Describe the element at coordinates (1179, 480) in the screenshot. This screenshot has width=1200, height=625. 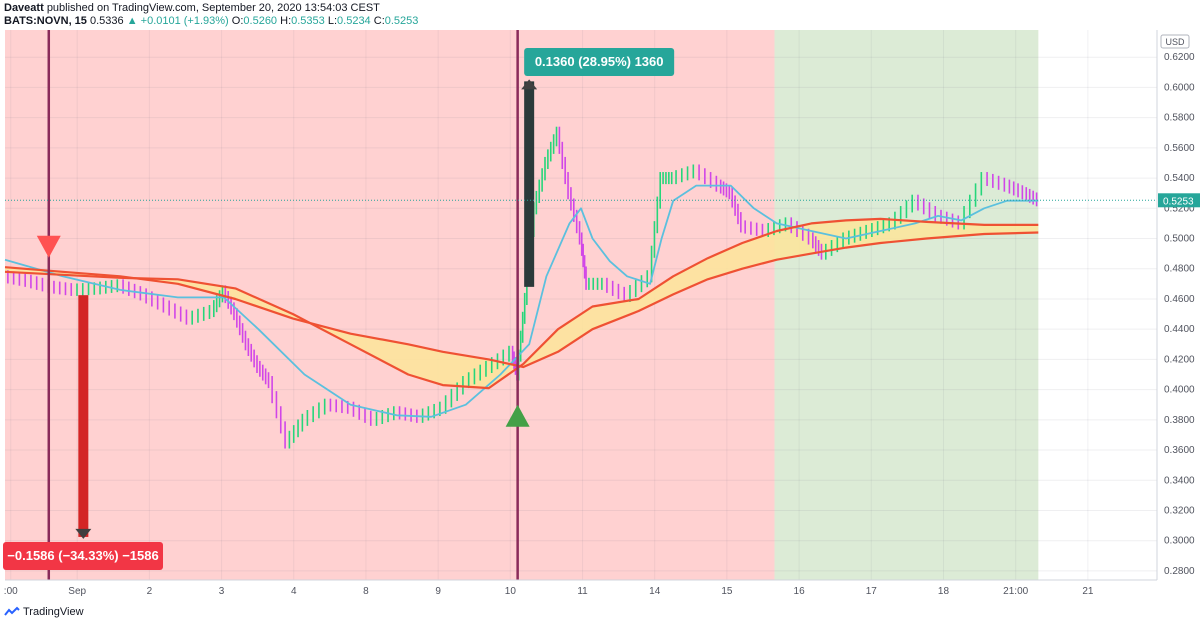
I see `y-tick-label: 0.3400` at that location.